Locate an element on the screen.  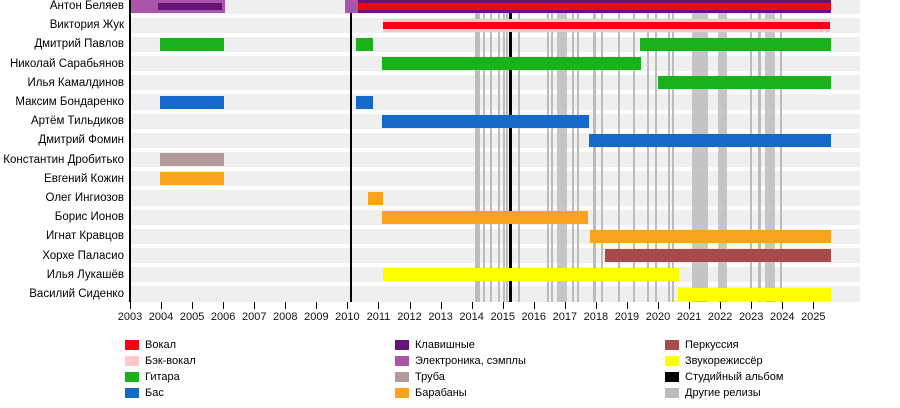
year-label: 2008 is located at coordinates (285, 317).